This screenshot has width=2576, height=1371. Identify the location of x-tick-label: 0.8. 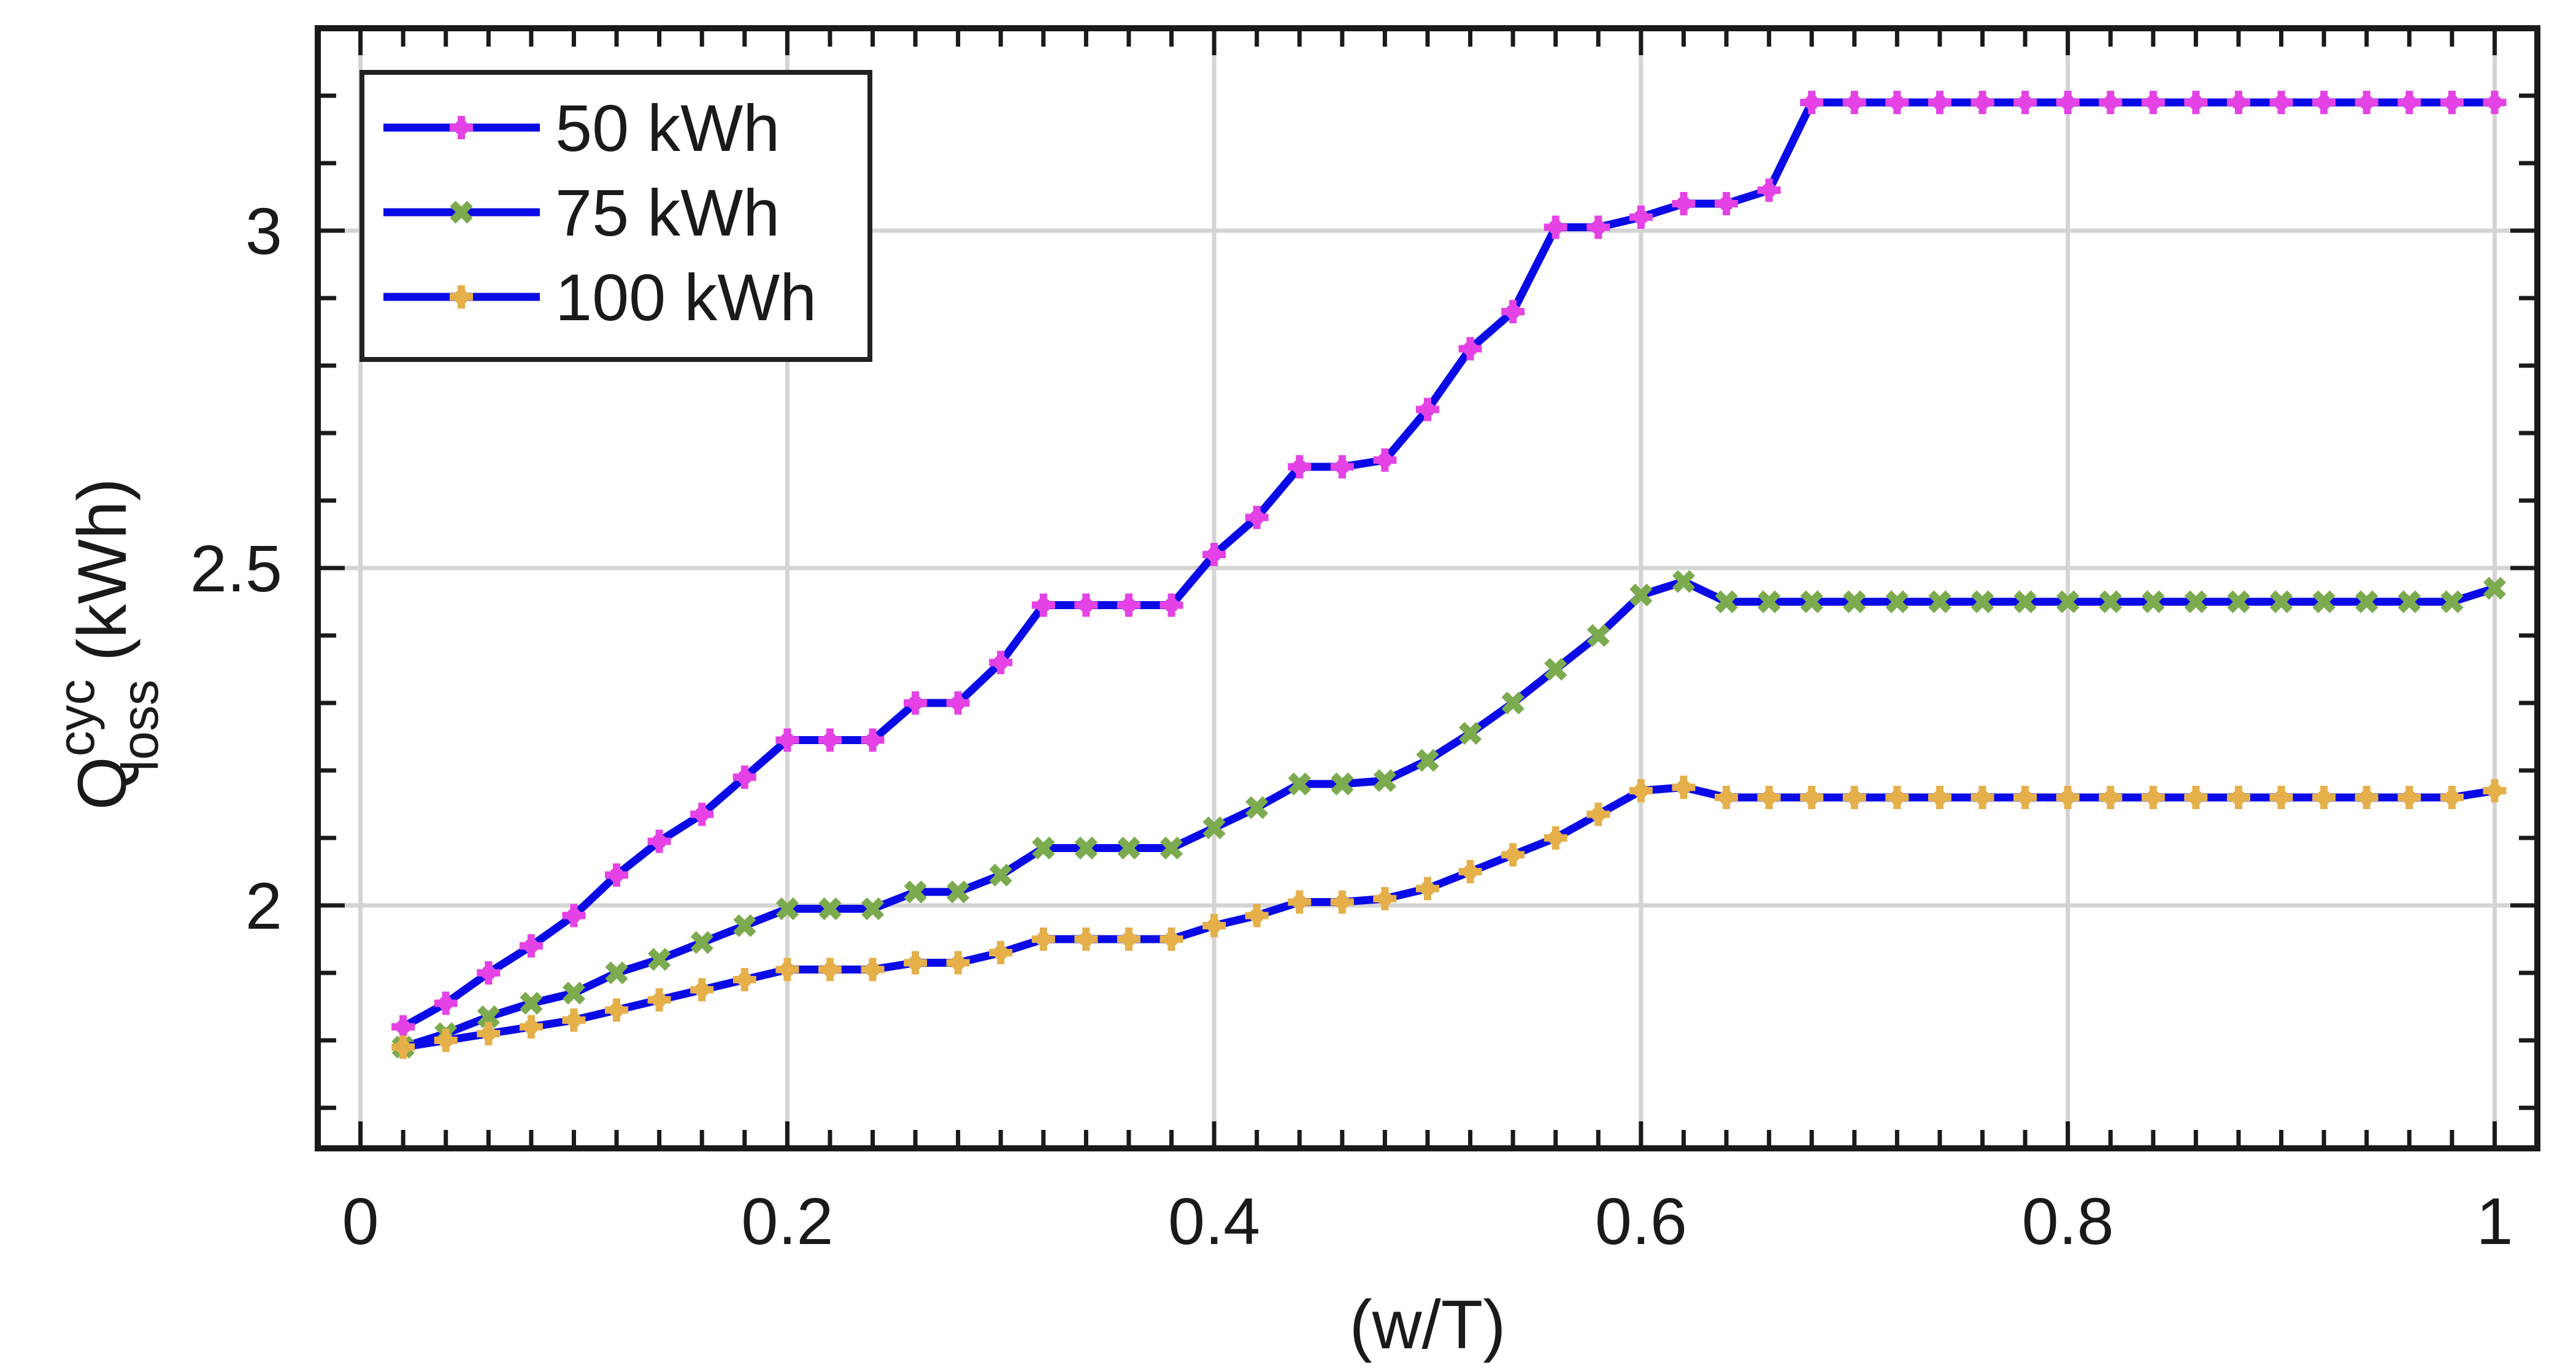
(2068, 1221).